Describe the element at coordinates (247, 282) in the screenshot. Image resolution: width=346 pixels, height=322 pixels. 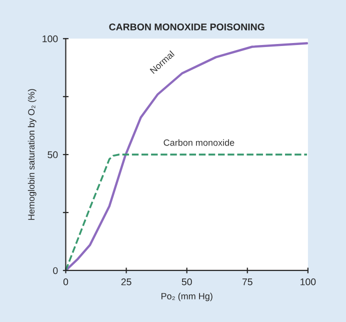
I see `x-tick-label: 75` at that location.